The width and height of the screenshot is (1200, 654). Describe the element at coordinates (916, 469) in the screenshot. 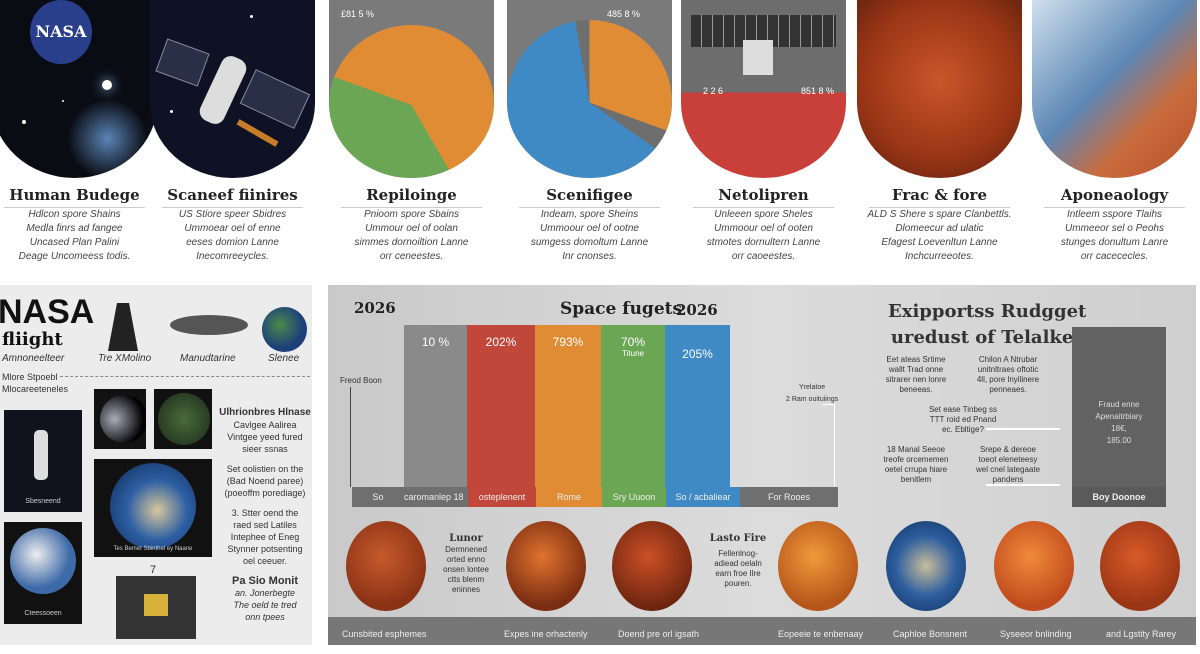

I see `side-text: oetel crrupa hiare` at that location.